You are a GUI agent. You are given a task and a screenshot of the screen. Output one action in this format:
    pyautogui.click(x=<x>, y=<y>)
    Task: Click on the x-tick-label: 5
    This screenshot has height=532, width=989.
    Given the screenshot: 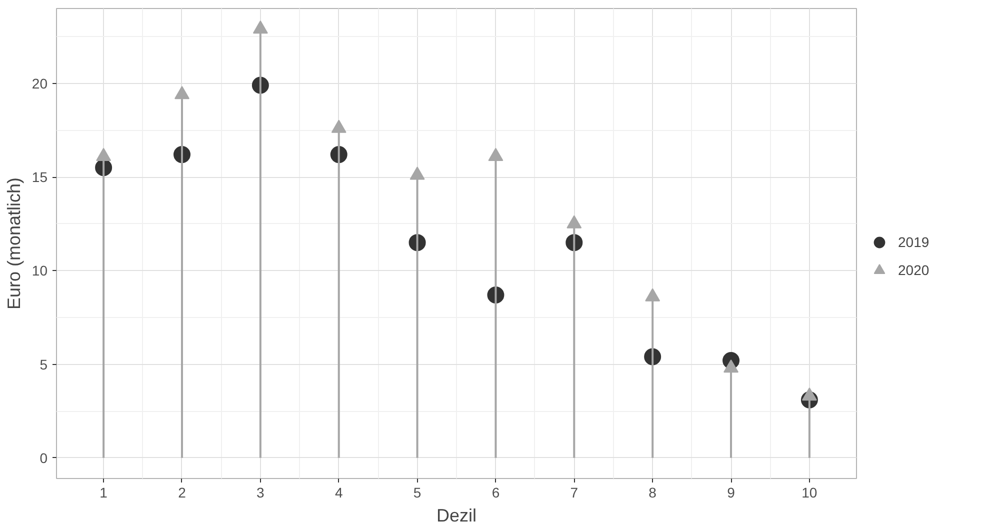 What is the action you would take?
    pyautogui.click(x=417, y=492)
    